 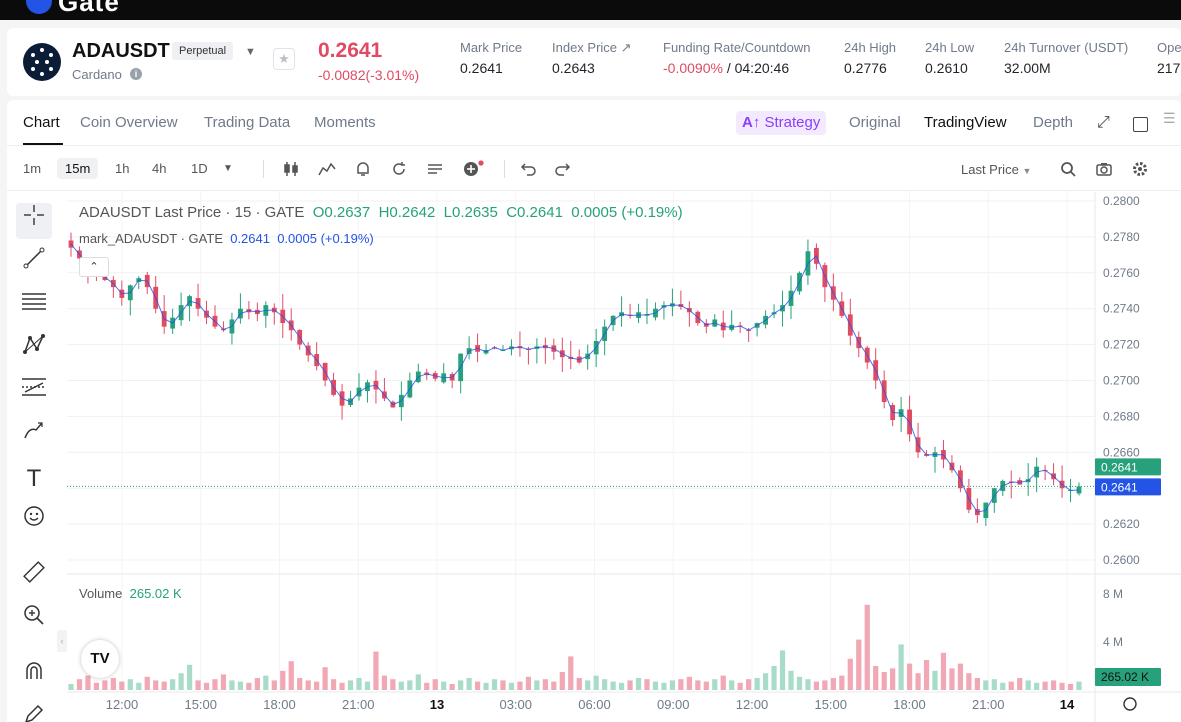 What do you see at coordinates (34, 350) in the screenshot?
I see `pattern-tool-icon` at bounding box center [34, 350].